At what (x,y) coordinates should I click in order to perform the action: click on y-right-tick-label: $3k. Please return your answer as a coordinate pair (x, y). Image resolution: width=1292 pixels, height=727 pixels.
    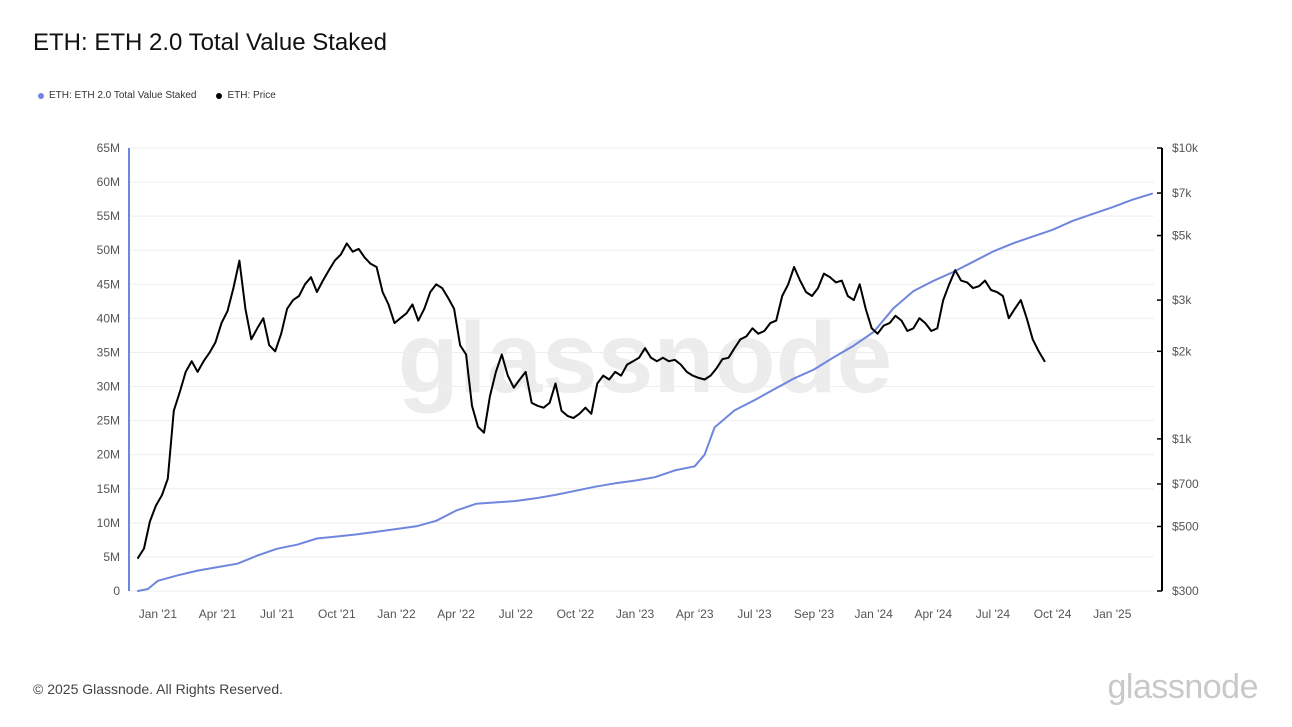
    Looking at the image, I should click on (1182, 300).